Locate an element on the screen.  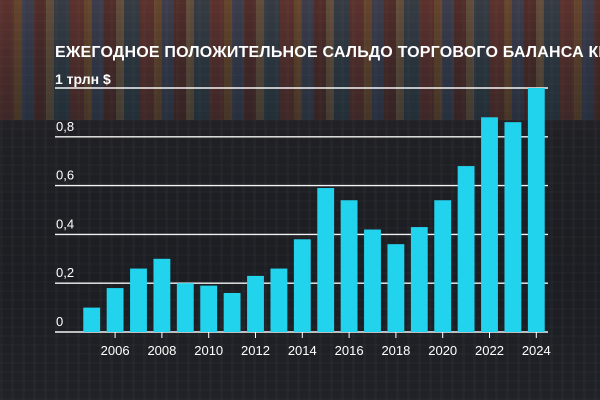
y-tick-label: 0,2 is located at coordinates (65, 272).